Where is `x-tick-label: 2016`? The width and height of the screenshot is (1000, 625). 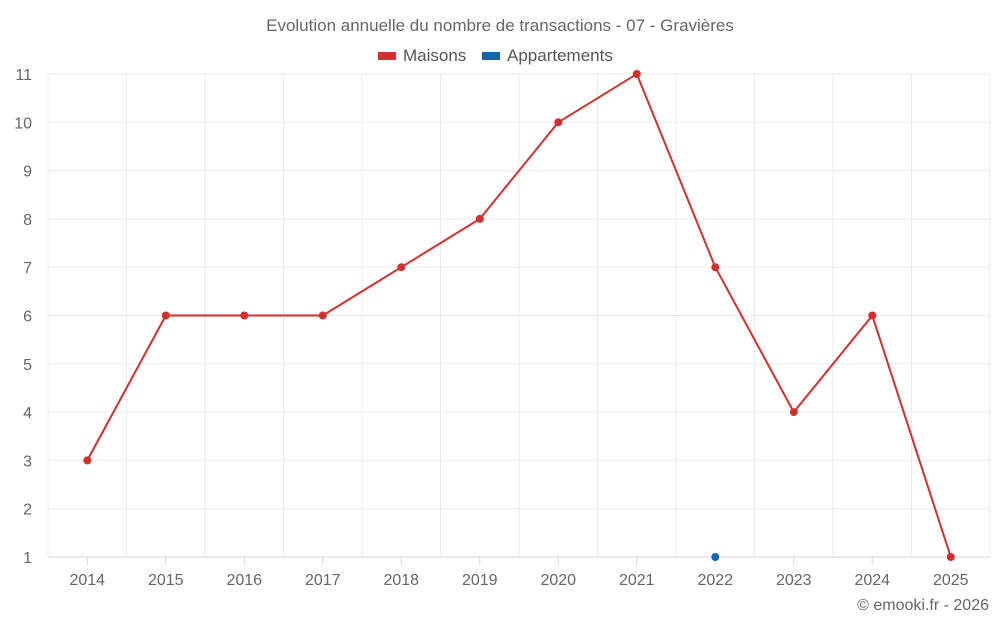
x-tick-label: 2016 is located at coordinates (244, 580).